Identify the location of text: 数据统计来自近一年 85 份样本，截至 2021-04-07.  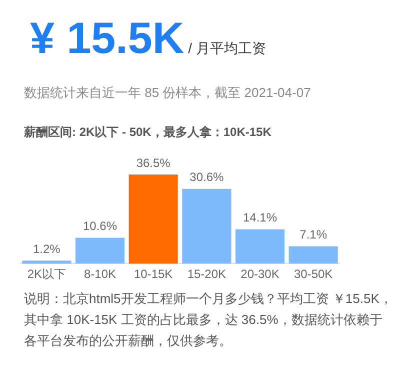
(167, 93).